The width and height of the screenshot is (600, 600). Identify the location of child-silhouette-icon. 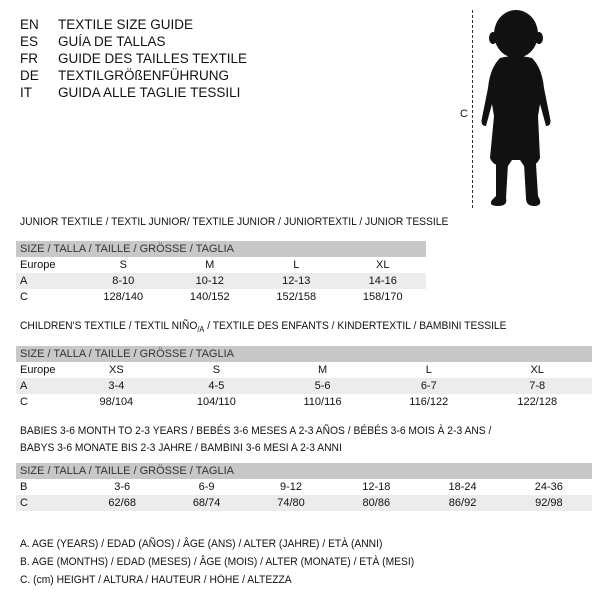
(516, 108).